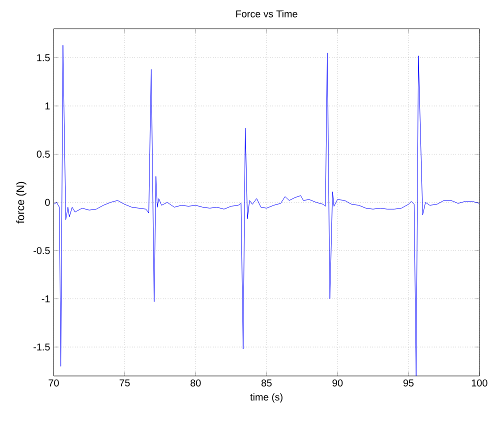 The image size is (491, 439). I want to click on y-tick-label: 1, so click(47, 106).